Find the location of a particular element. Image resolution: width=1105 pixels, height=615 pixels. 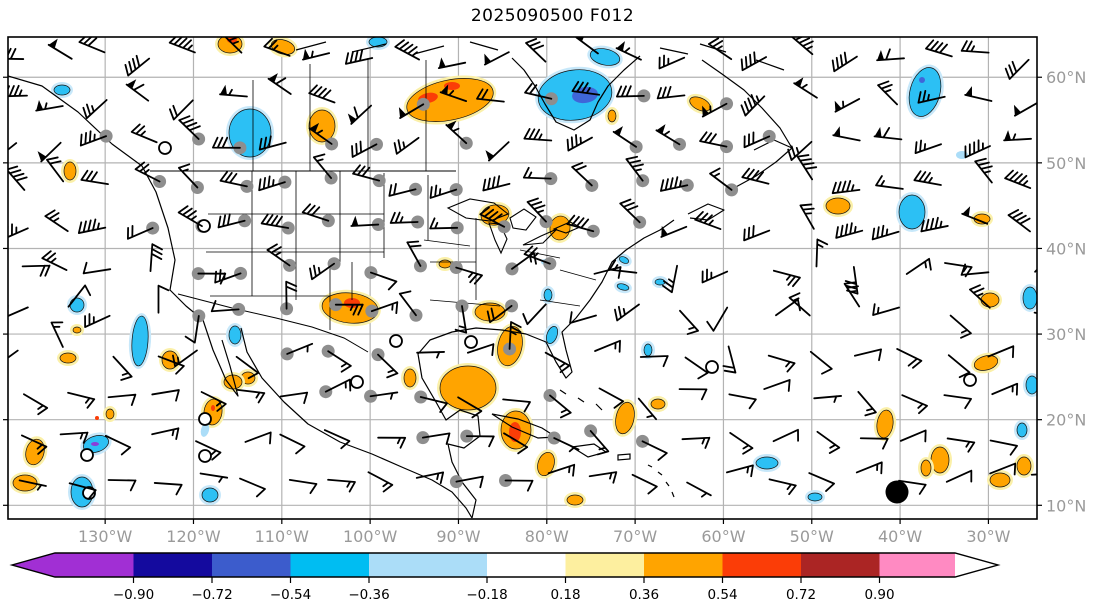

country-borders is located at coordinates (303, 261).